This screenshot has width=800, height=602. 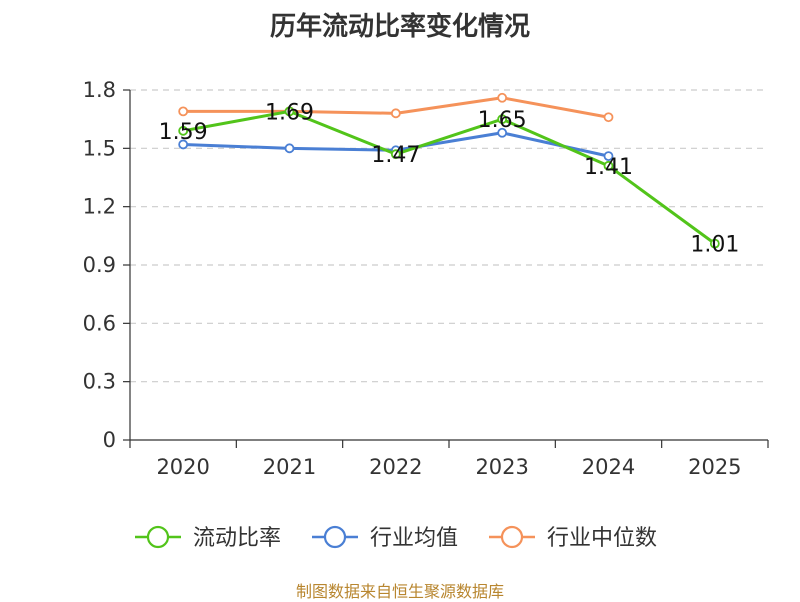 I want to click on data-label: 1.41, so click(x=608, y=167).